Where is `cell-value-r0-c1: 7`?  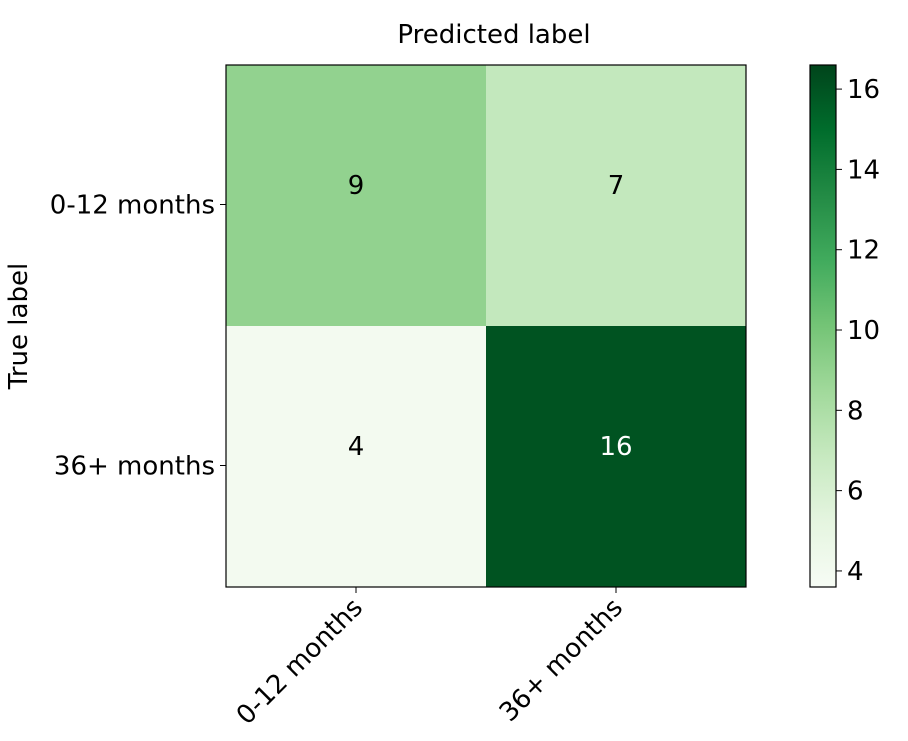
cell-value-r0-c1: 7 is located at coordinates (616, 186).